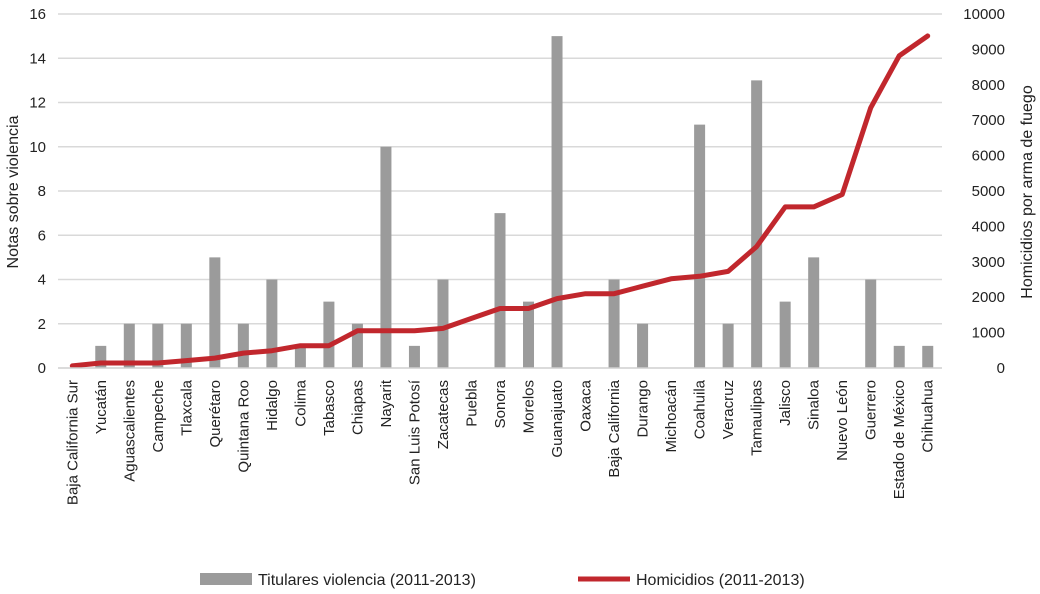 Image resolution: width=1040 pixels, height=594 pixels. Describe the element at coordinates (529, 406) in the screenshot. I see `category-label: Morelos` at that location.